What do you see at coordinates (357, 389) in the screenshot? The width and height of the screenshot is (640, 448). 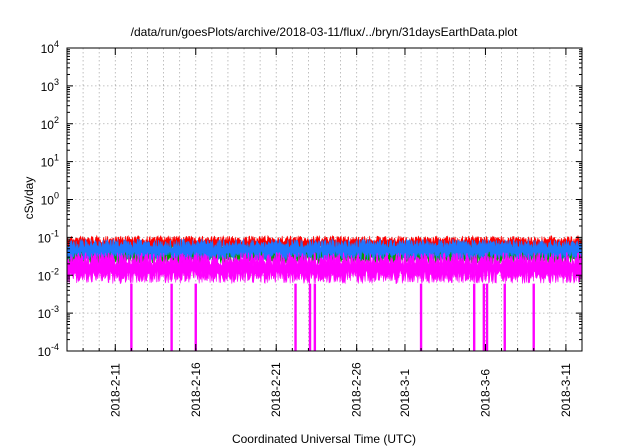 I see `x-tick-label: 2018-2-26` at bounding box center [357, 389].